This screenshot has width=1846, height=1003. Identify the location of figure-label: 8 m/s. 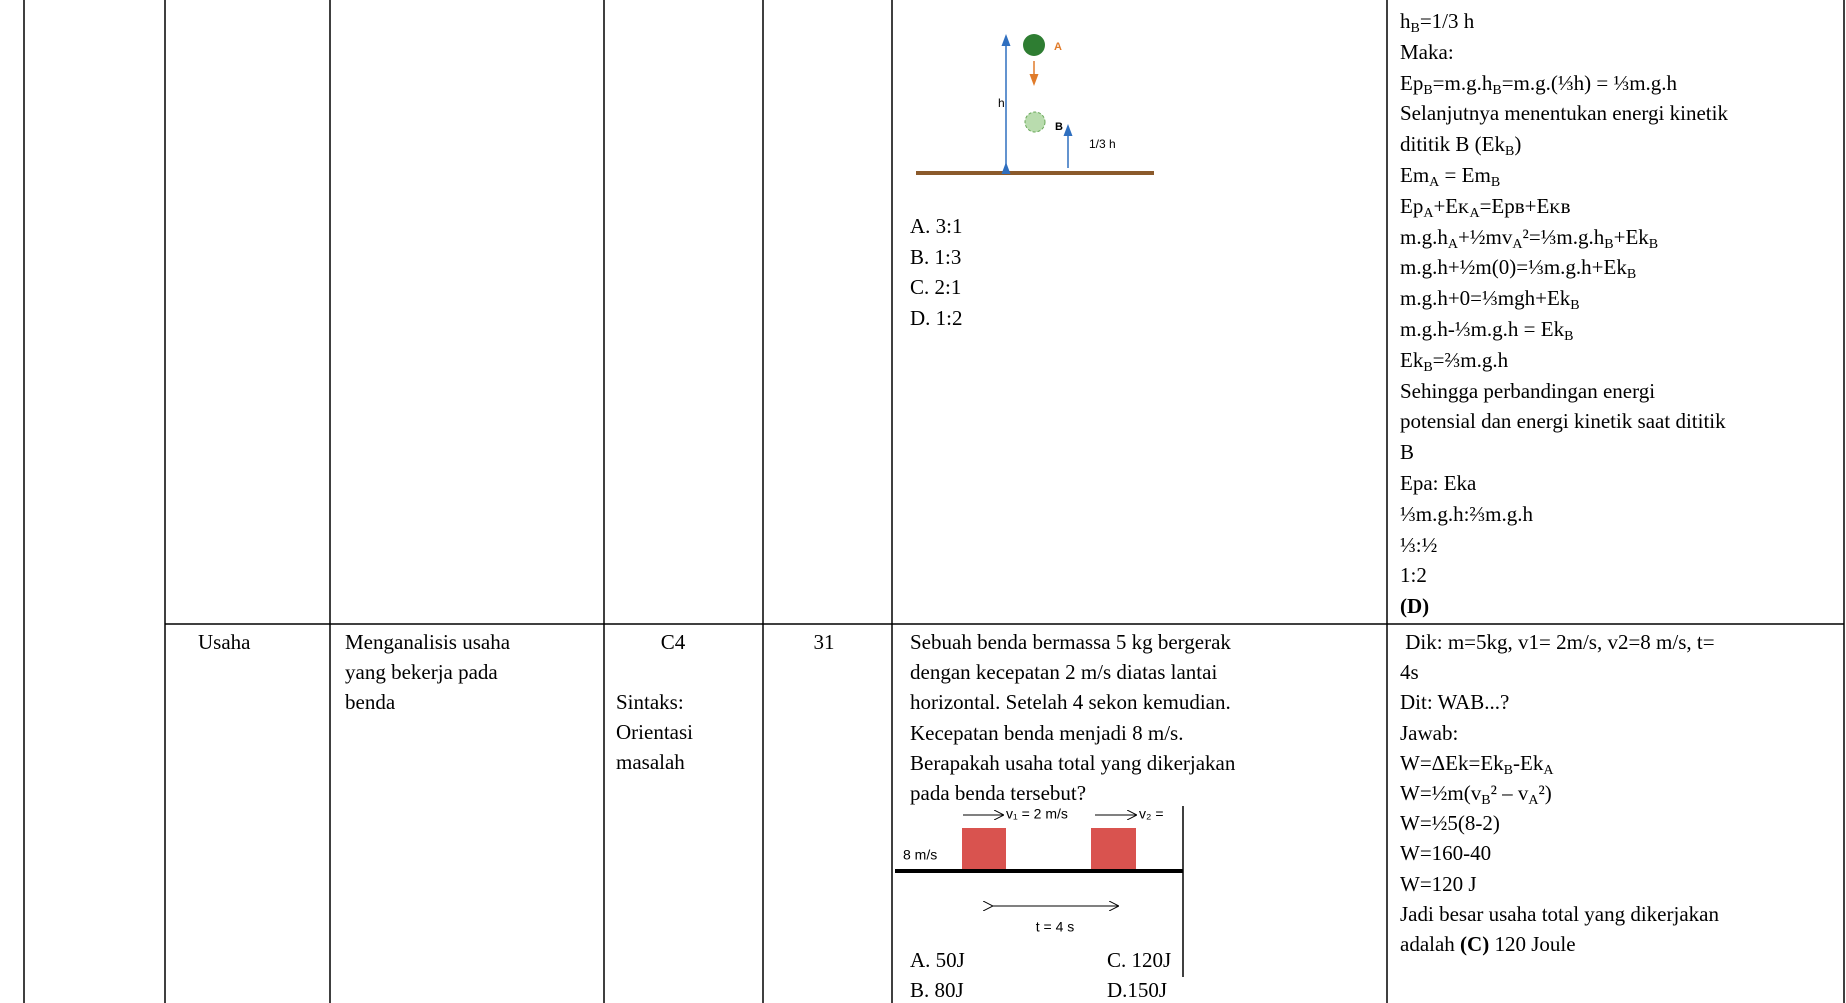
(920, 855).